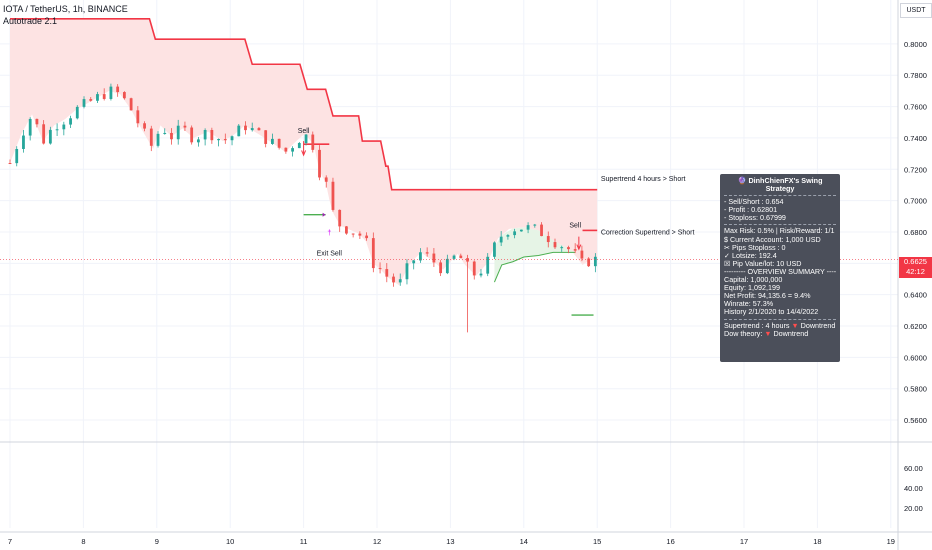  I want to click on last-price-badge: 0.6625 42:12, so click(915, 267).